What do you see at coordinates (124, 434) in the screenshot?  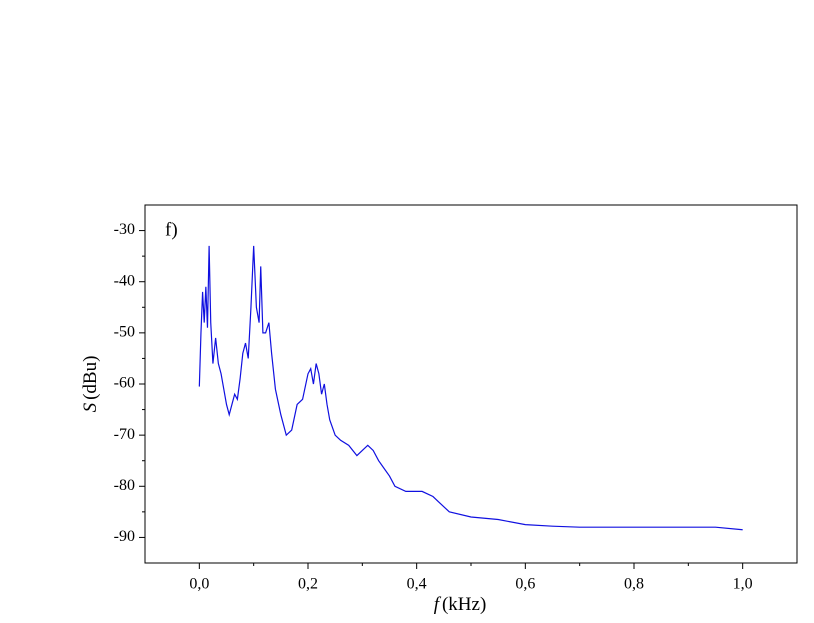 I see `y-tick-label: -70` at bounding box center [124, 434].